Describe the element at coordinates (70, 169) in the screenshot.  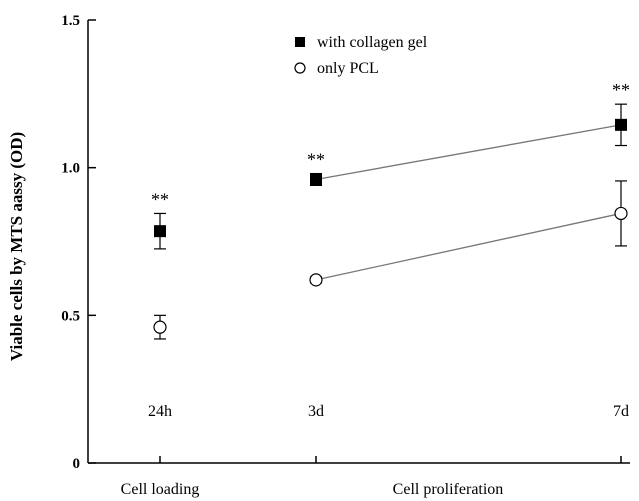
I see `y-tick-label: 1.0` at that location.